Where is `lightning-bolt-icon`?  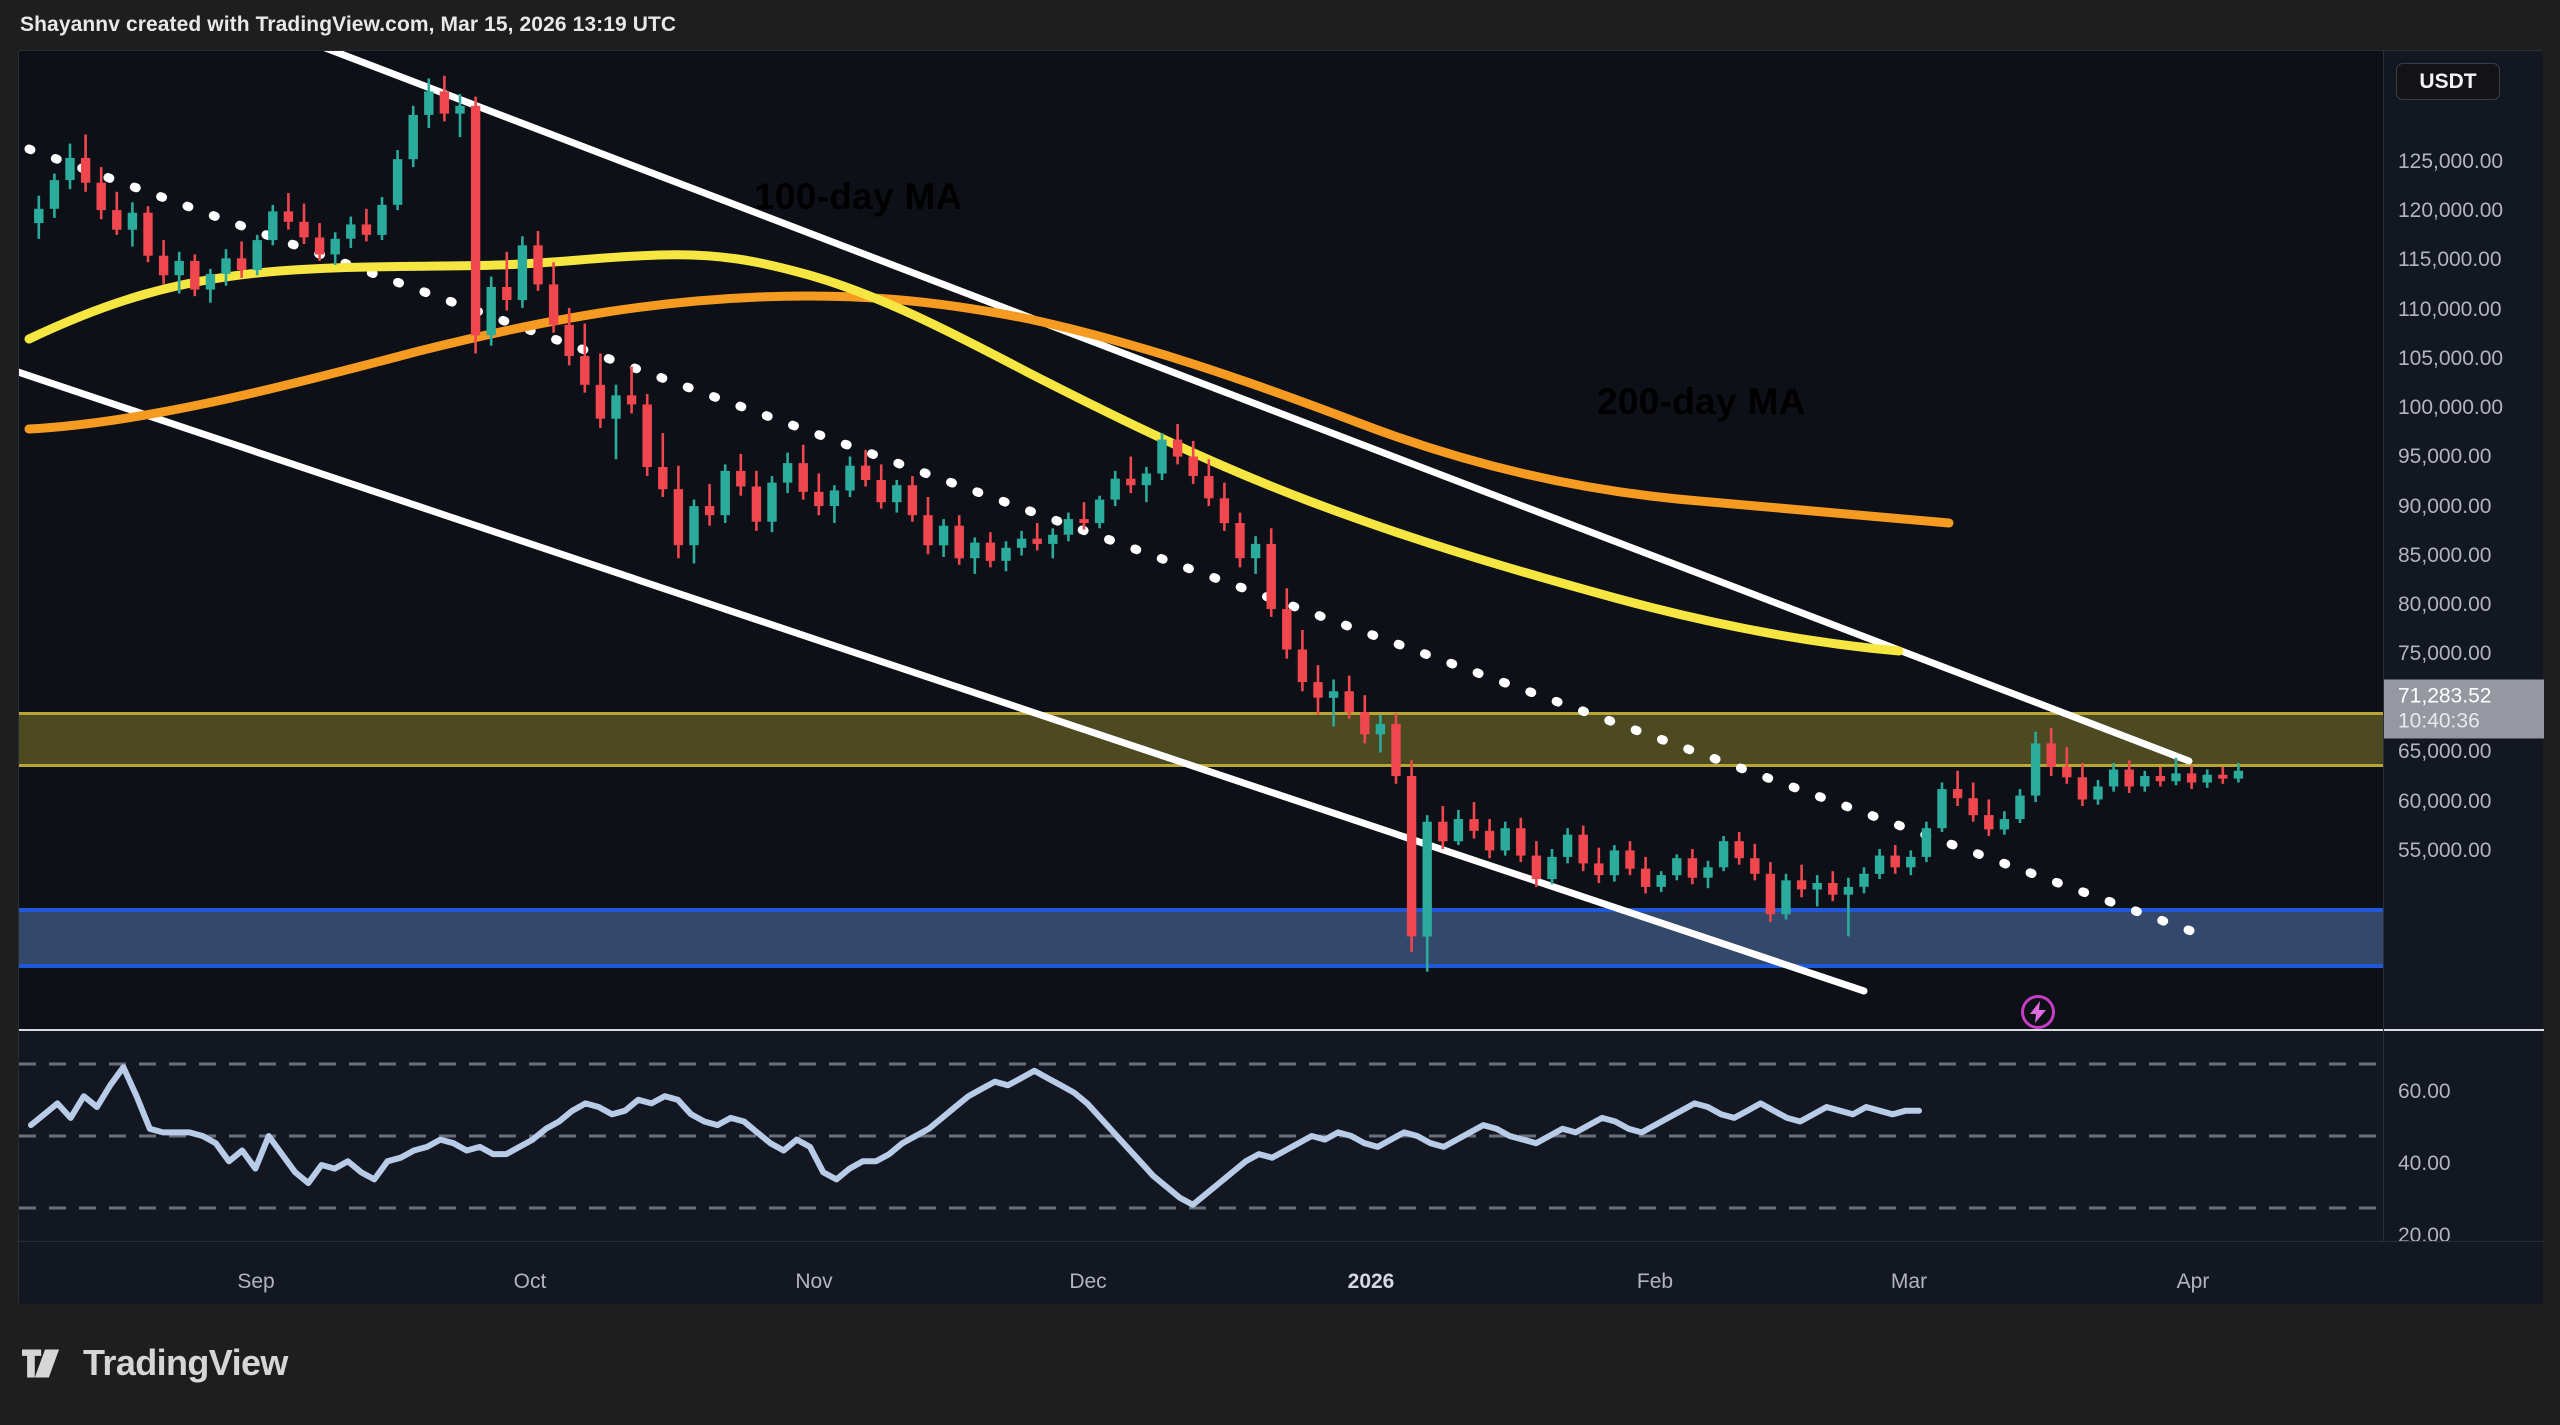
lightning-bolt-icon is located at coordinates (2038, 1012).